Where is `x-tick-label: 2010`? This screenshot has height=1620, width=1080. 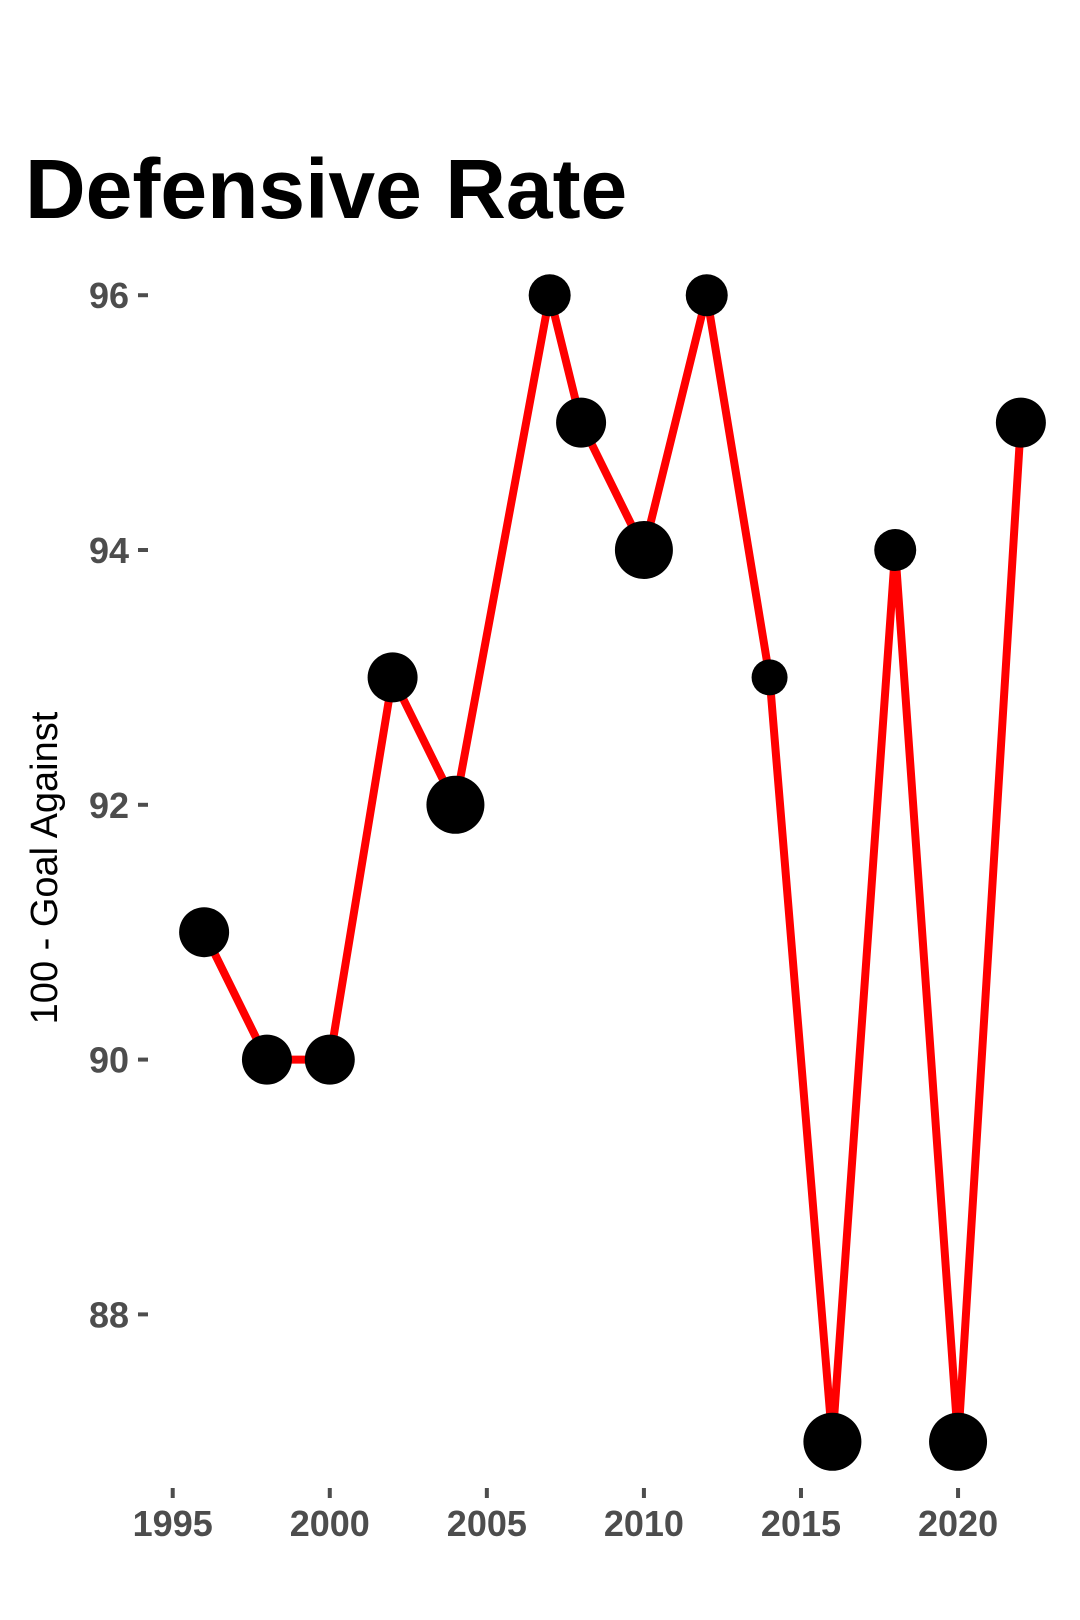
x-tick-label: 2010 is located at coordinates (644, 1523).